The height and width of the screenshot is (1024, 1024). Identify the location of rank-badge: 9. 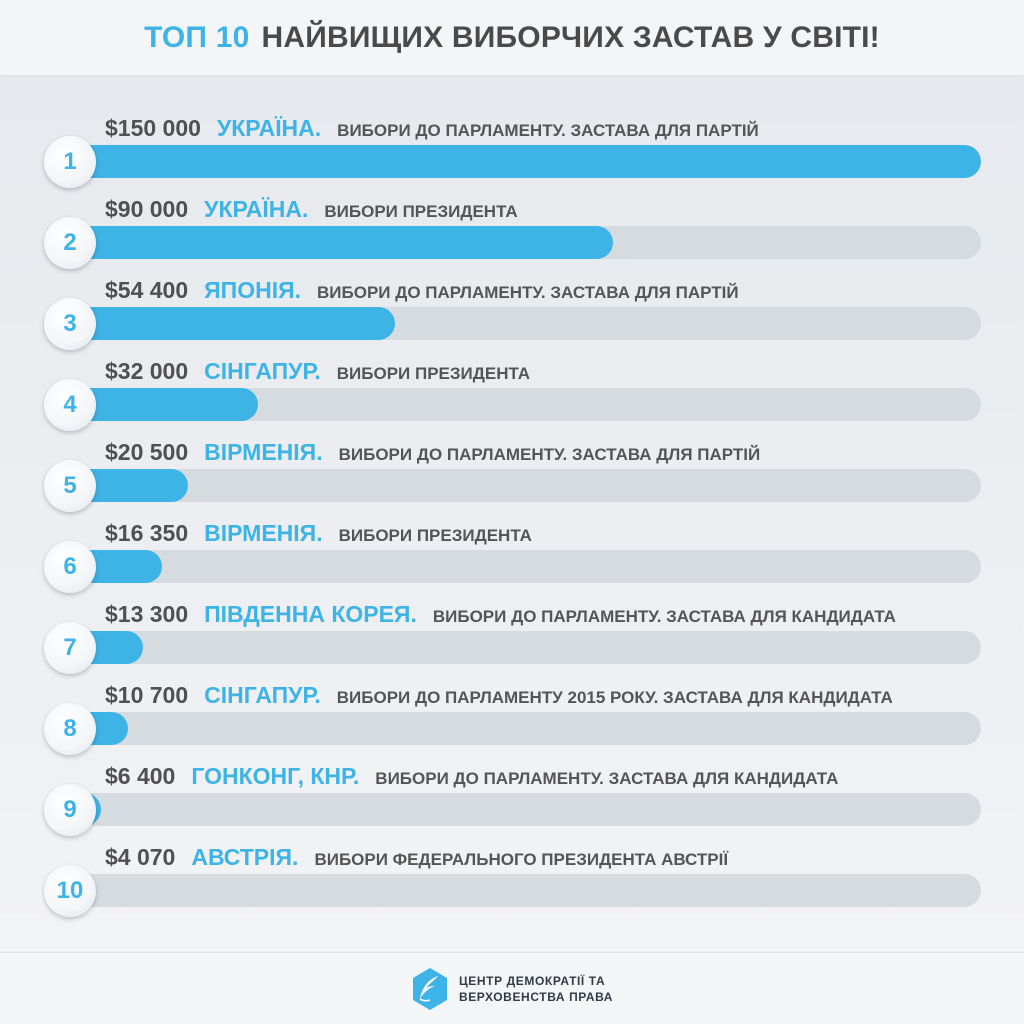
(70, 810).